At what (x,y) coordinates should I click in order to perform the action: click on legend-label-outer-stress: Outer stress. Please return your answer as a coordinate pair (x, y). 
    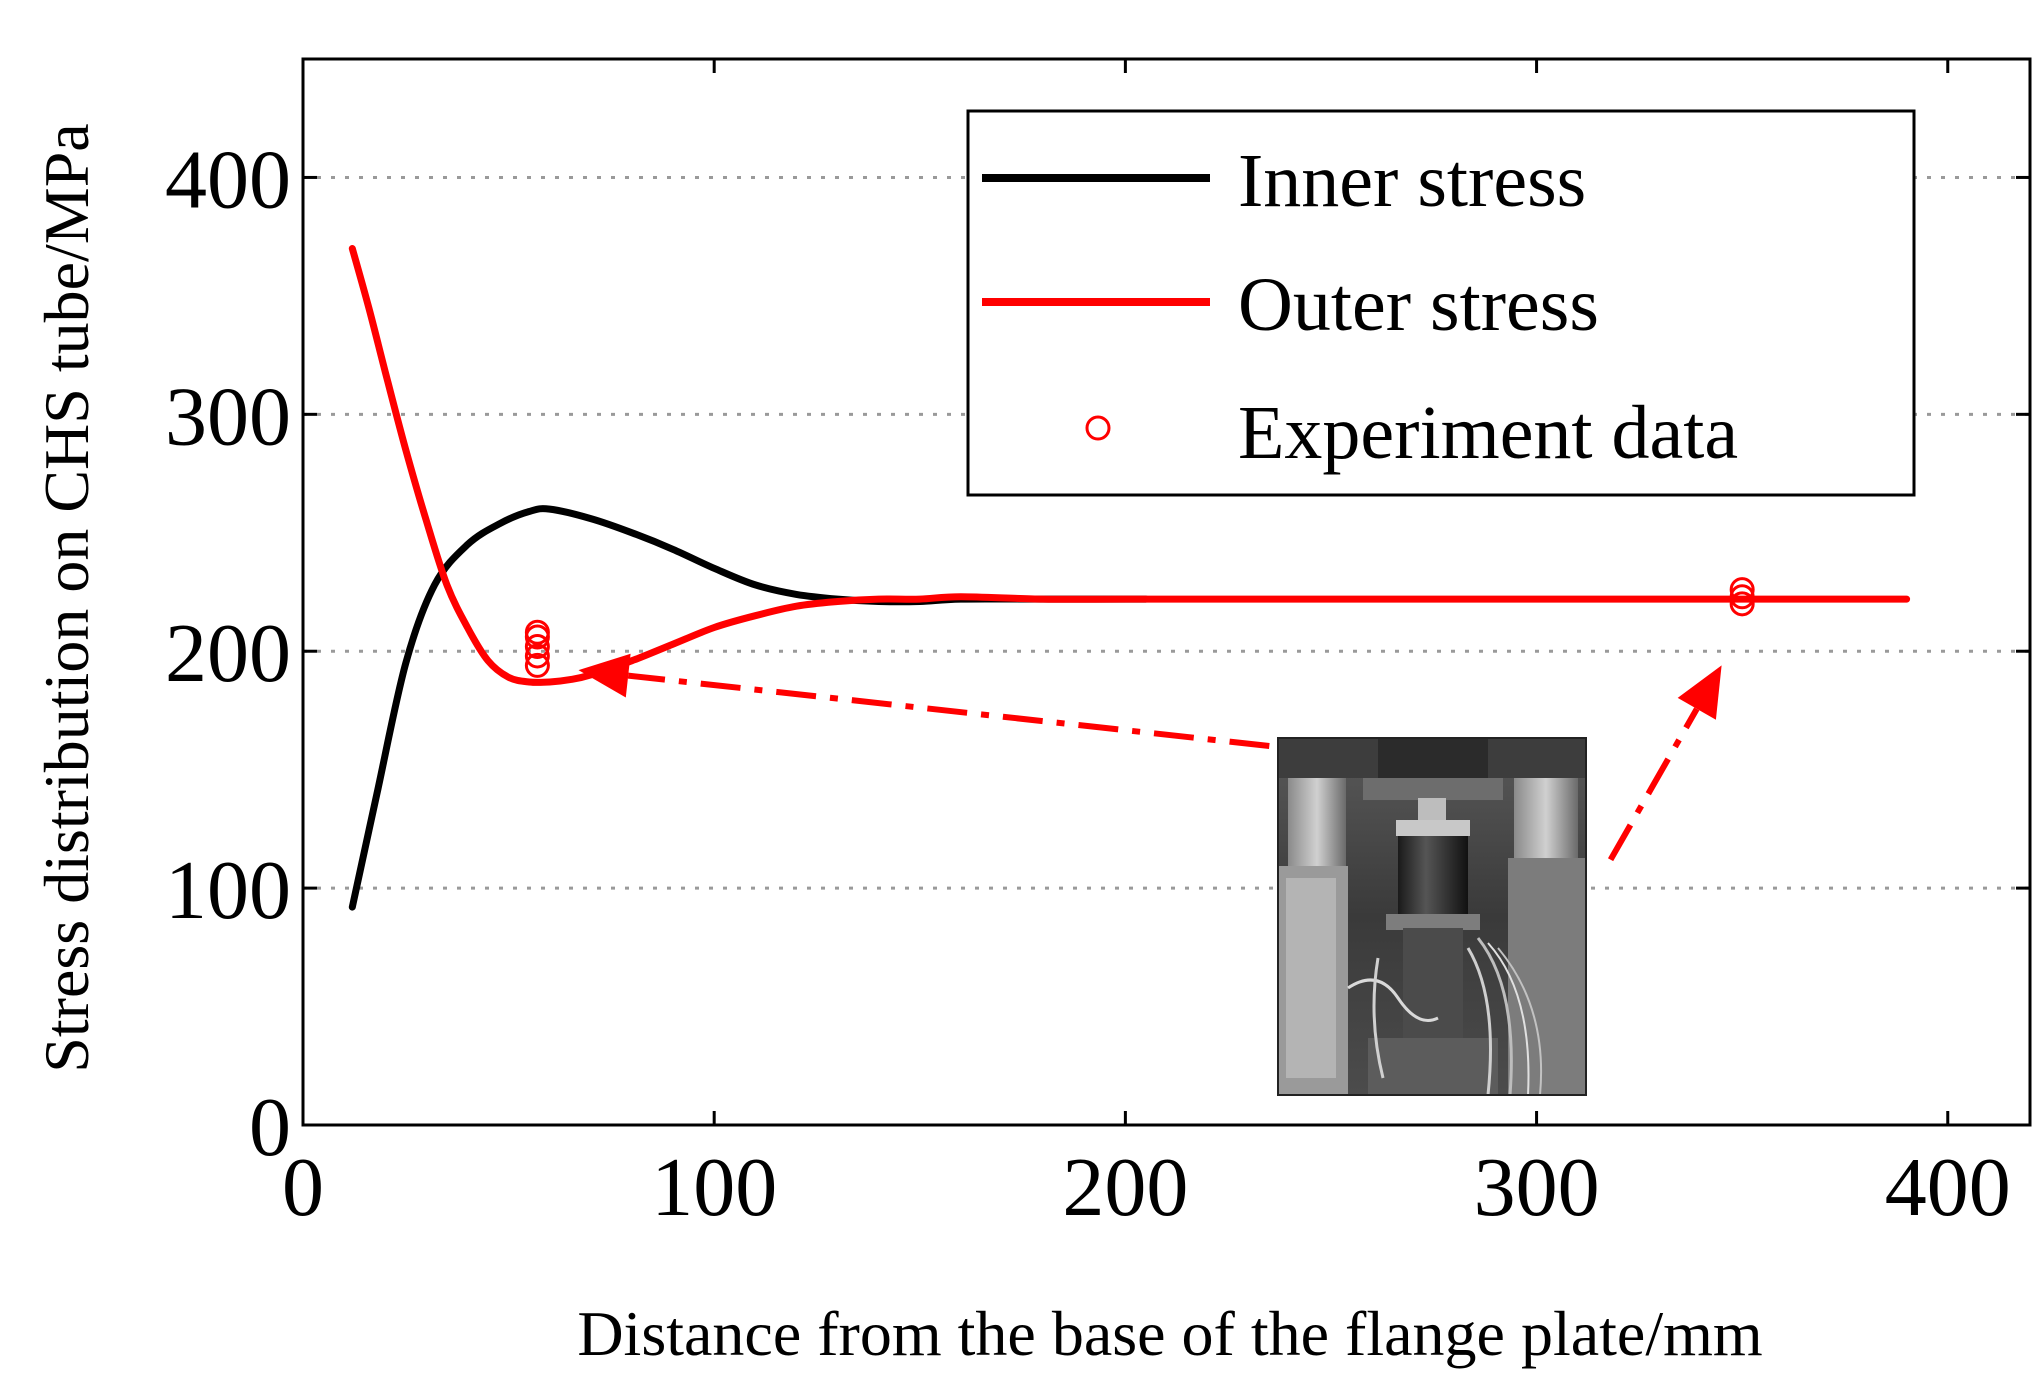
    Looking at the image, I should click on (1418, 305).